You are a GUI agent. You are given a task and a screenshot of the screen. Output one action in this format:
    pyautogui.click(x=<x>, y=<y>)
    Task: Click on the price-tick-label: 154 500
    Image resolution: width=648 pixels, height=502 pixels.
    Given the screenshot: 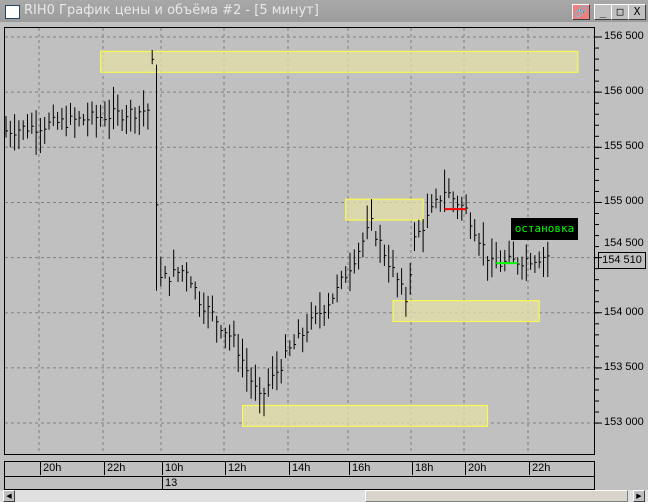 What is the action you would take?
    pyautogui.click(x=624, y=243)
    